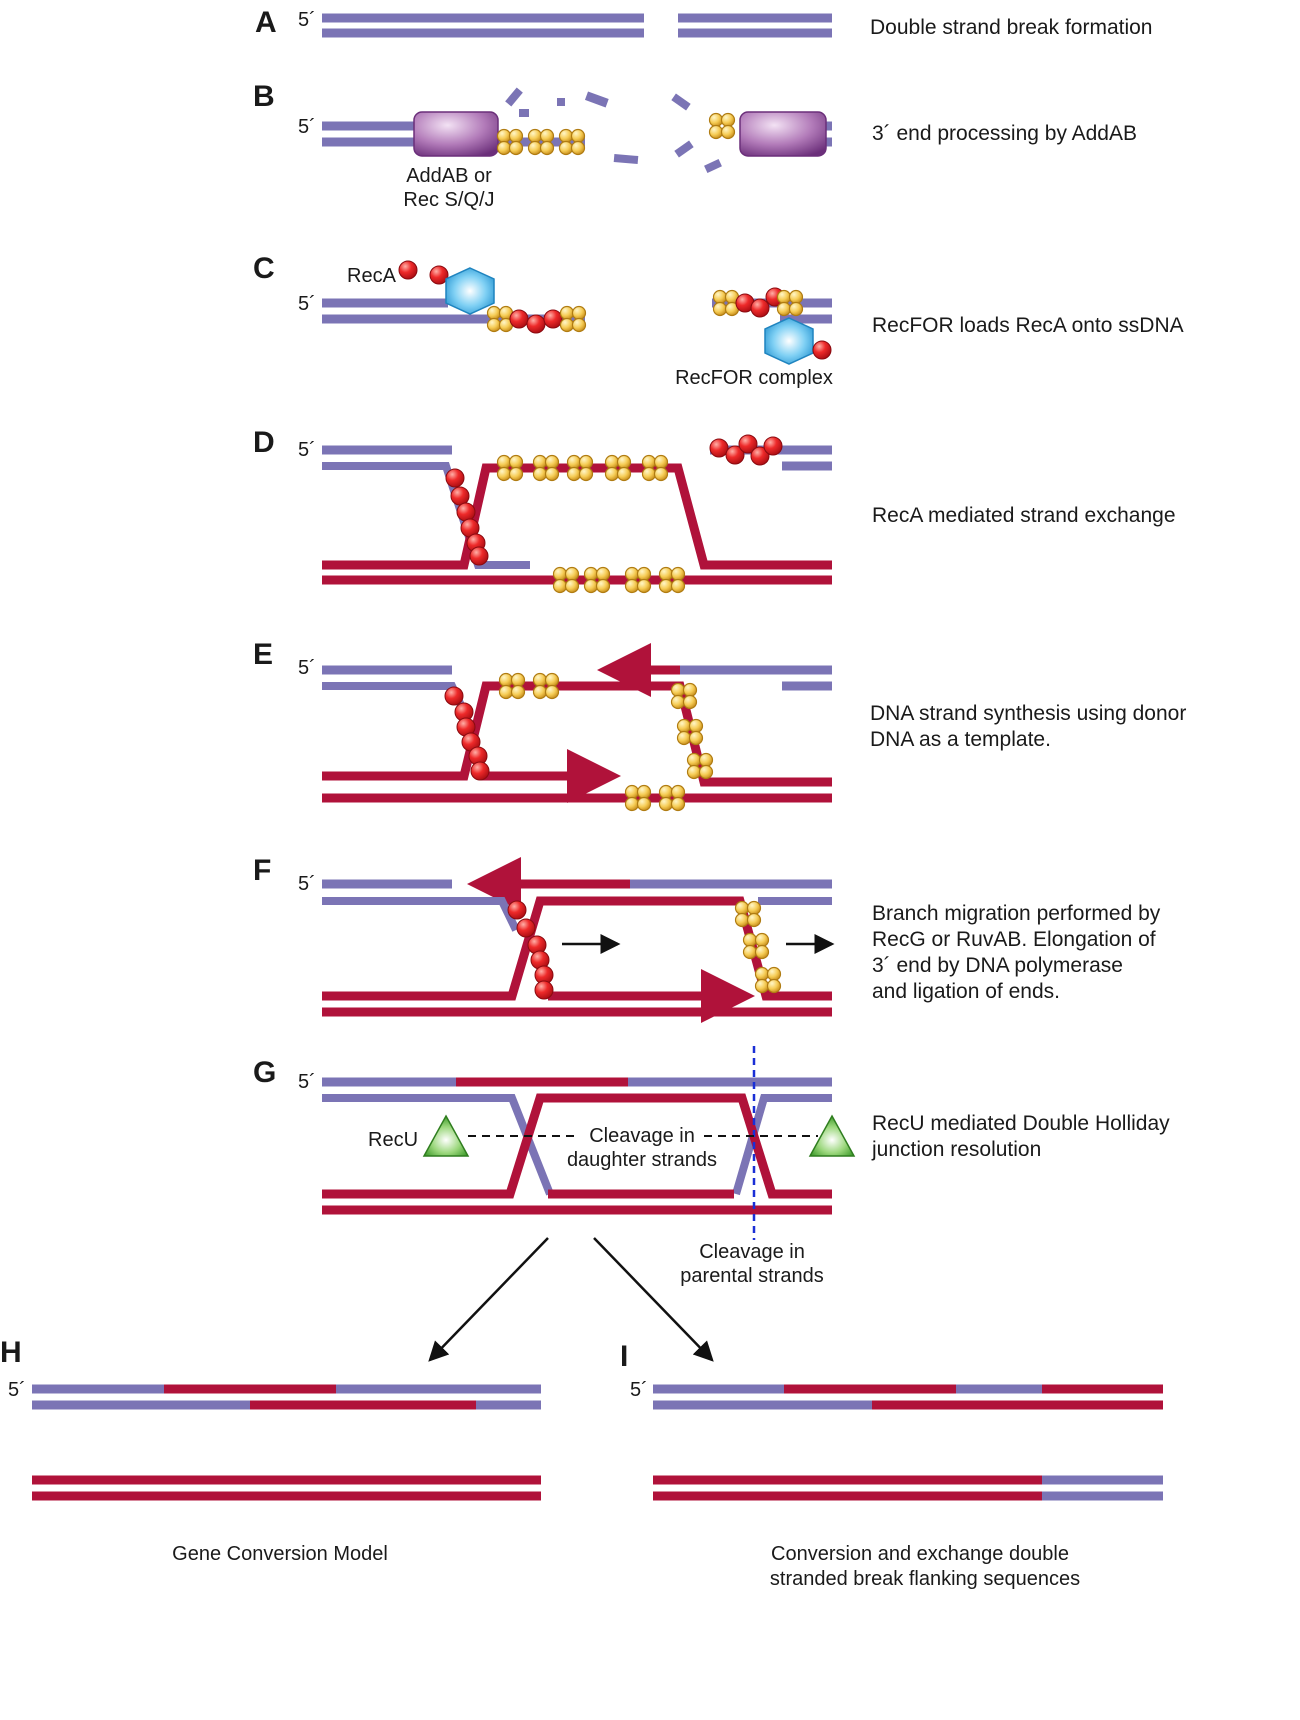  I want to click on recfor-complex-right, so click(789, 341).